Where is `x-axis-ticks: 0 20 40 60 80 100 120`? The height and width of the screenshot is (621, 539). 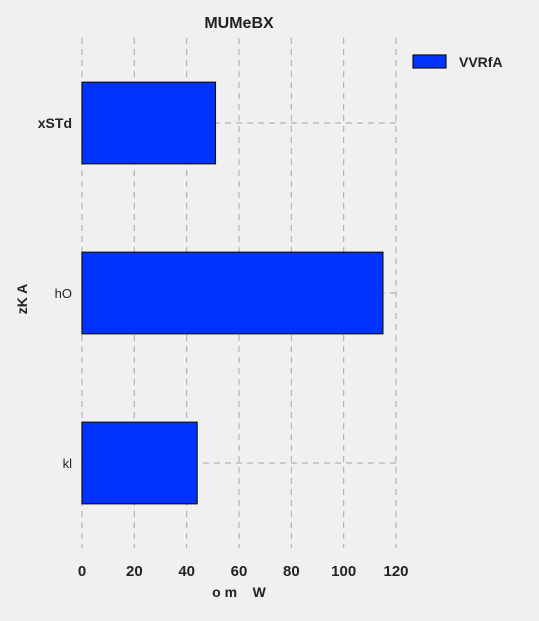
x-axis-ticks: 0 20 40 60 80 100 120 is located at coordinates (243, 571).